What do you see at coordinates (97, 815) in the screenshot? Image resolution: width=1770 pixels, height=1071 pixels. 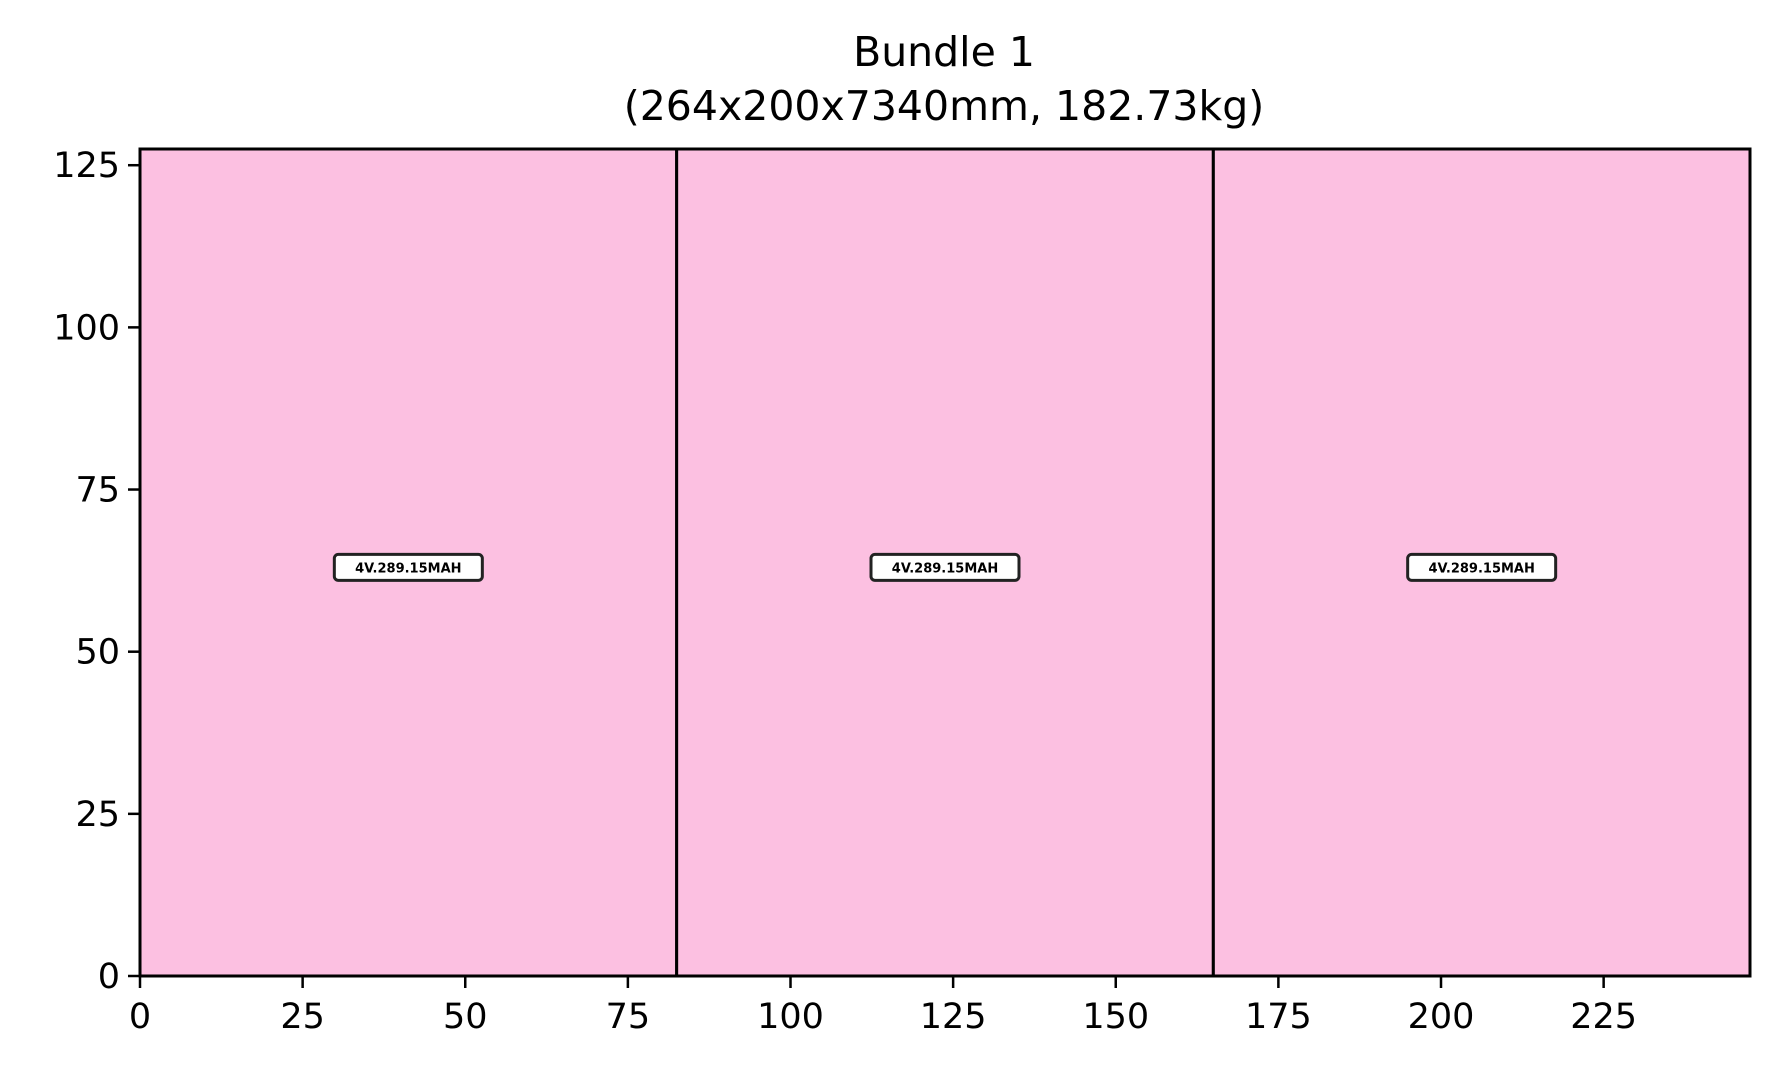 I see `y-tick-label: 25` at bounding box center [97, 815].